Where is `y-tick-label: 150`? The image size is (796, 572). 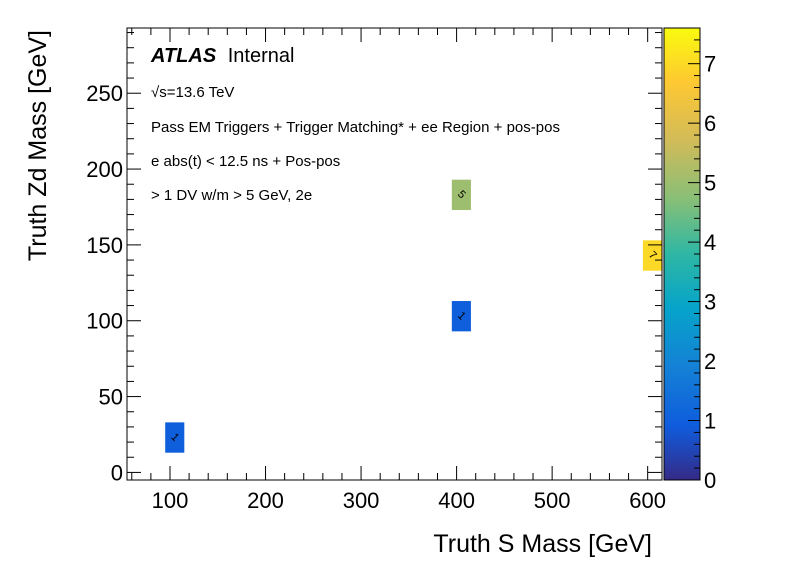
y-tick-label: 150 is located at coordinates (104, 245).